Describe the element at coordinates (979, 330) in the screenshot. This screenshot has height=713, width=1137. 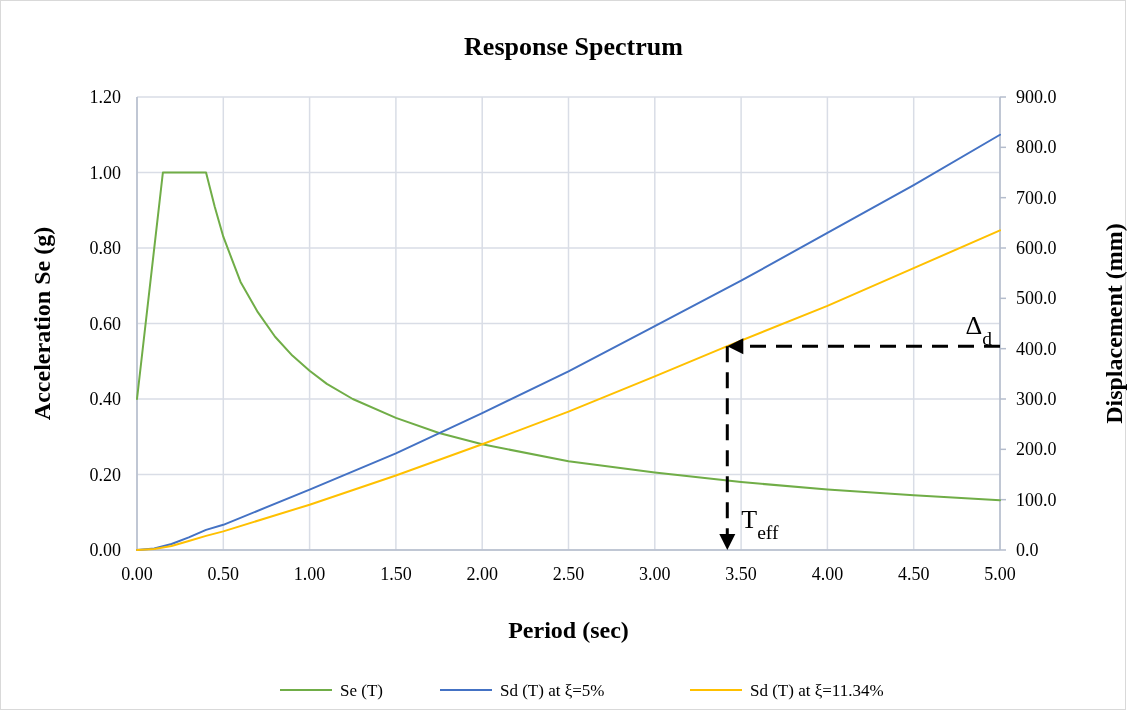
I see `ref-line-label: Δ$_{d}$` at that location.